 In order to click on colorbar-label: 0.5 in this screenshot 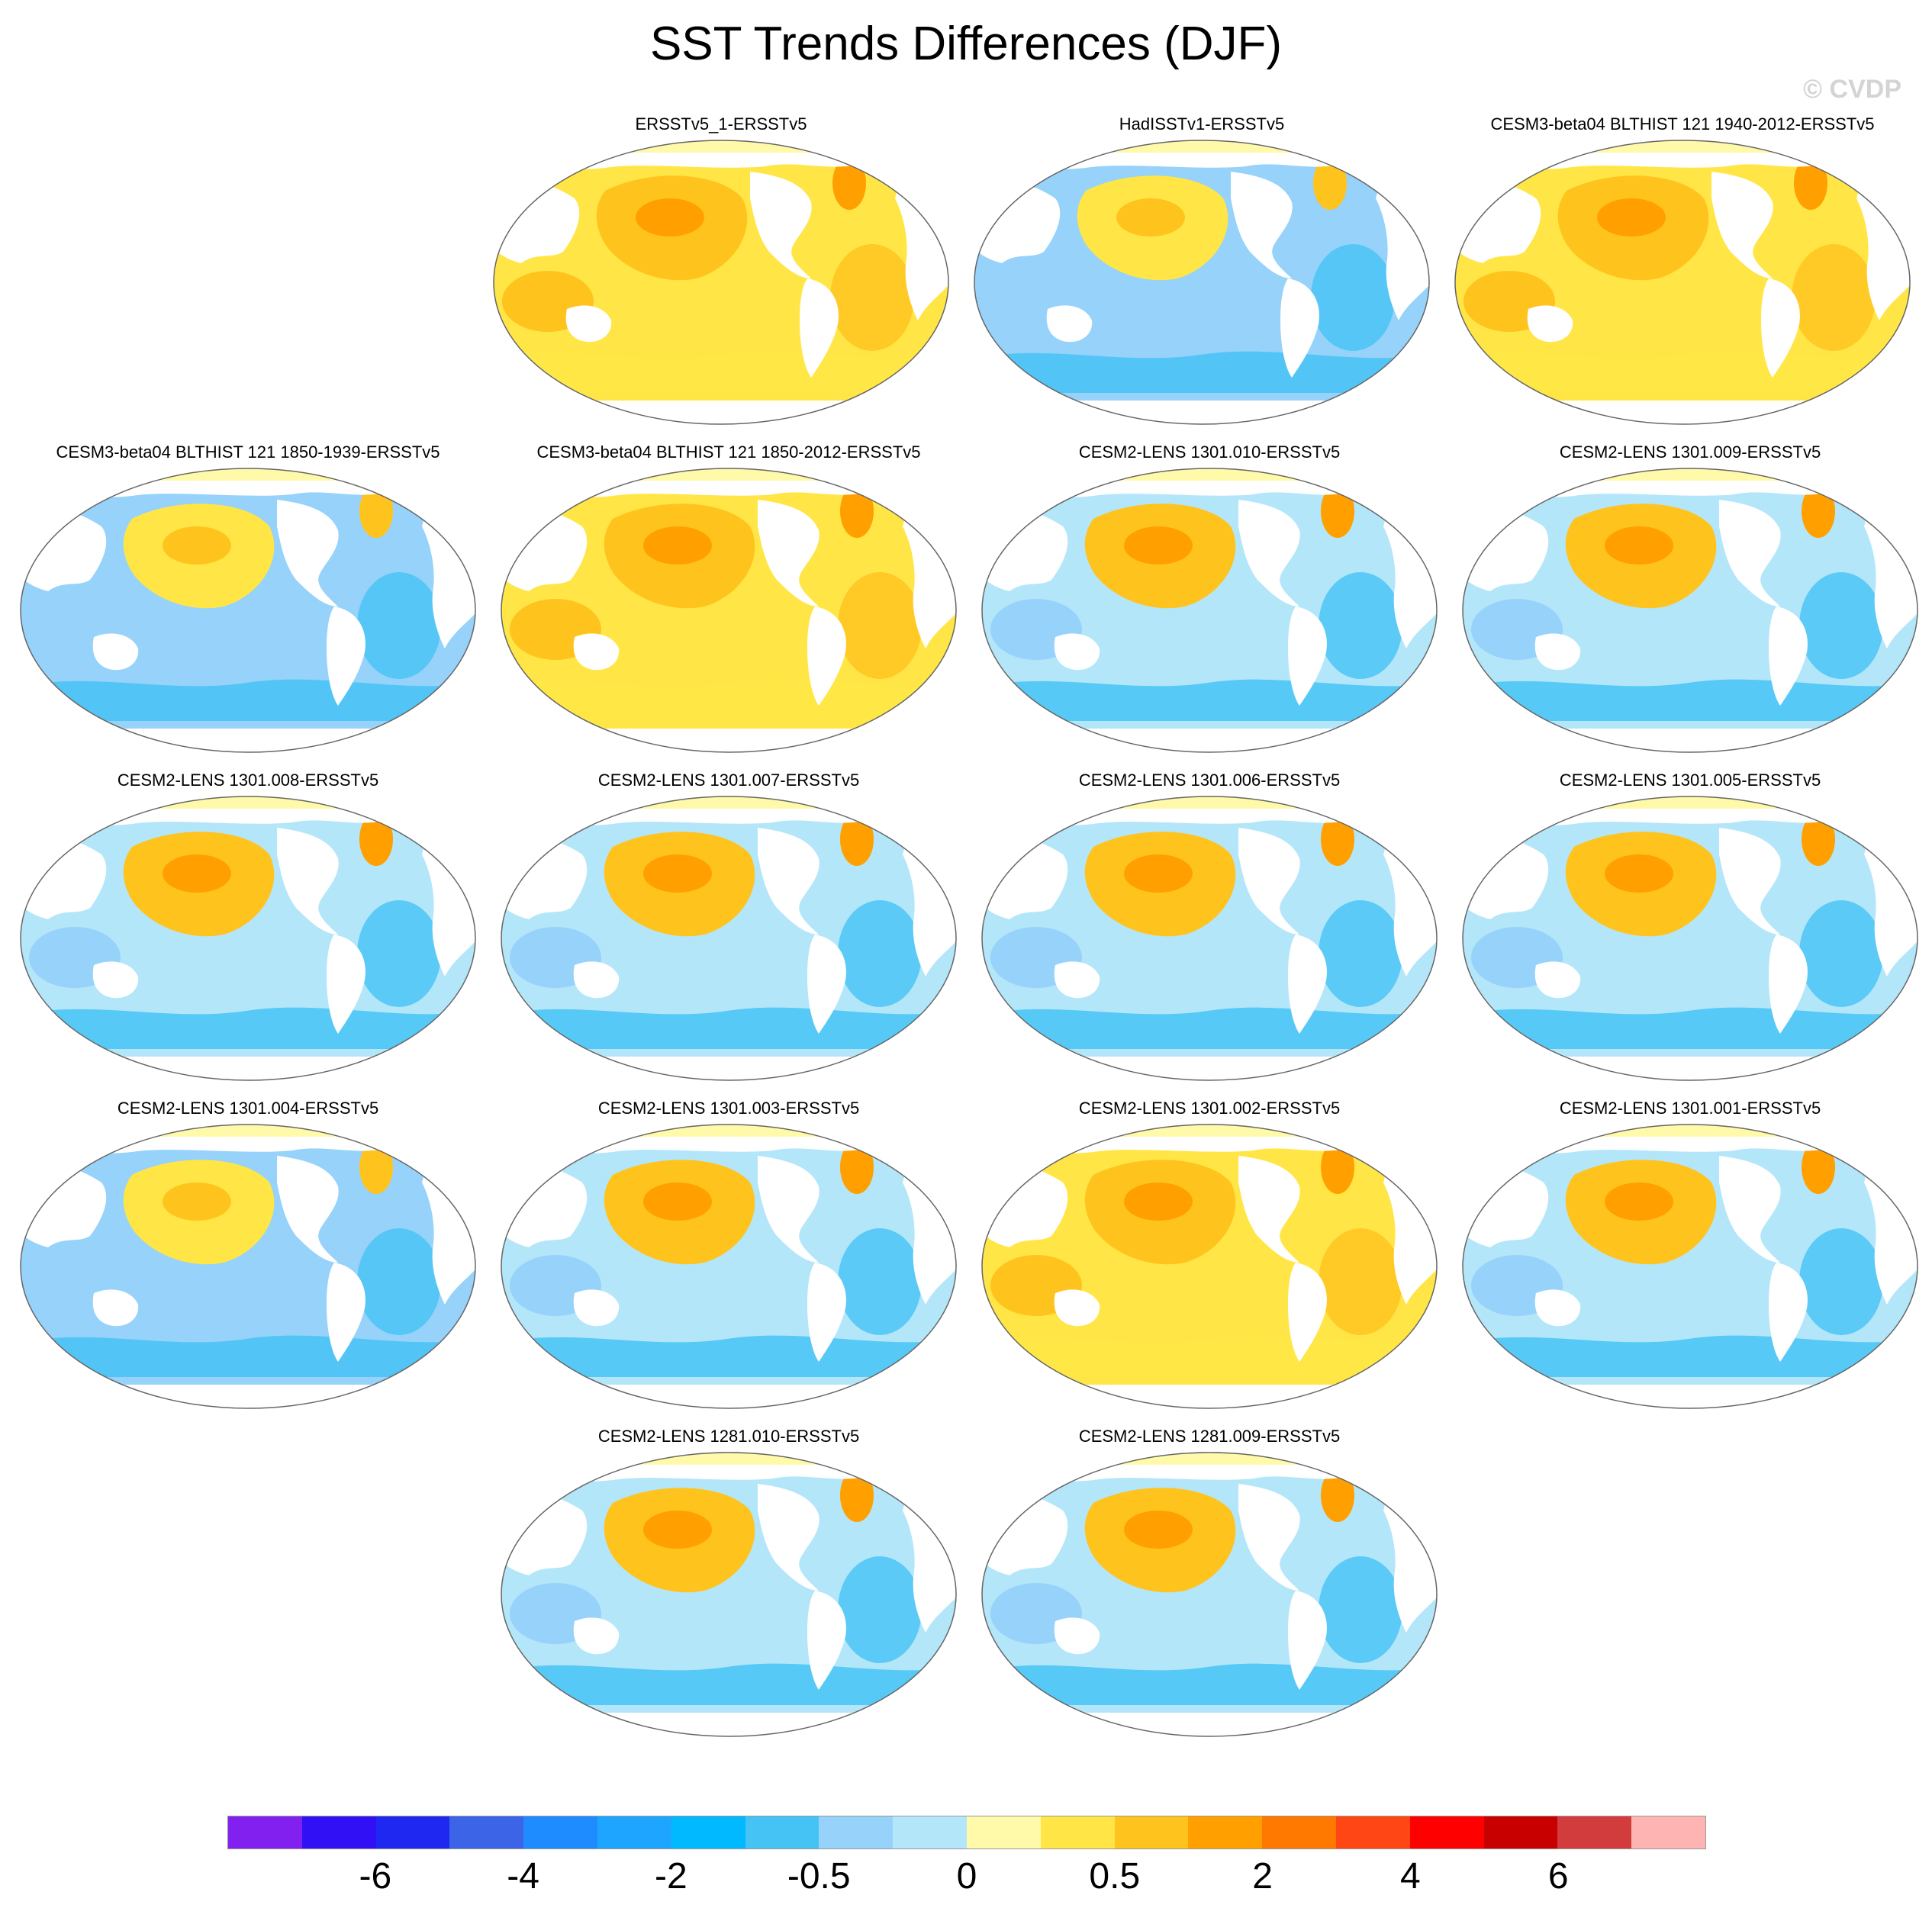, I will do `click(1115, 1876)`.